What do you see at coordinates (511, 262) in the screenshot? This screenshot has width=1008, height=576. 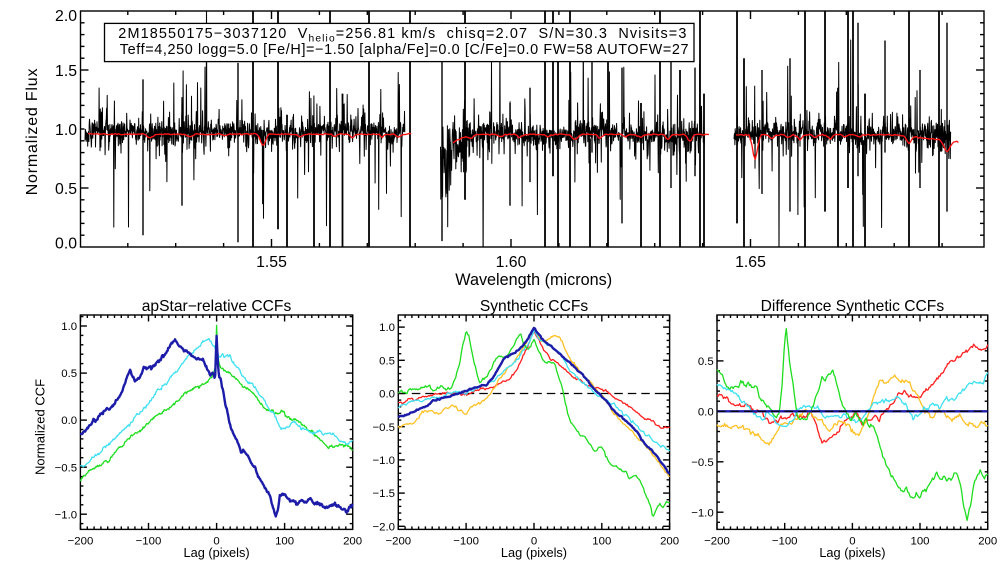 I see `svg-text: 1.60` at bounding box center [511, 262].